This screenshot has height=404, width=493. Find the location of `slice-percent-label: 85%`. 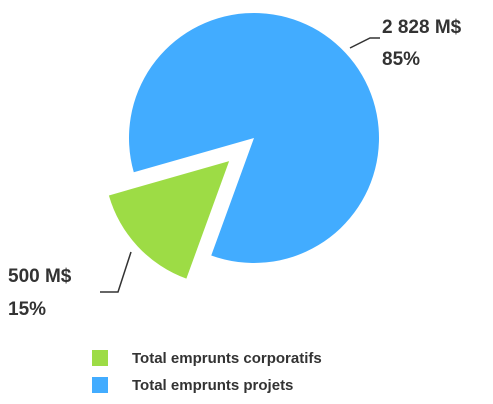

slice-percent-label: 85% is located at coordinates (401, 59).